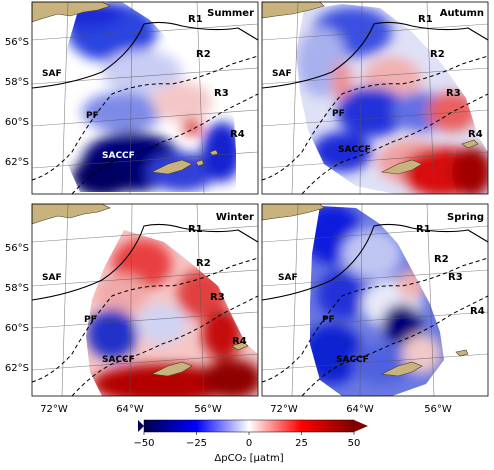  What do you see at coordinates (354, 443) in the screenshot?
I see `colorbar-tick-label: 50` at bounding box center [354, 443].